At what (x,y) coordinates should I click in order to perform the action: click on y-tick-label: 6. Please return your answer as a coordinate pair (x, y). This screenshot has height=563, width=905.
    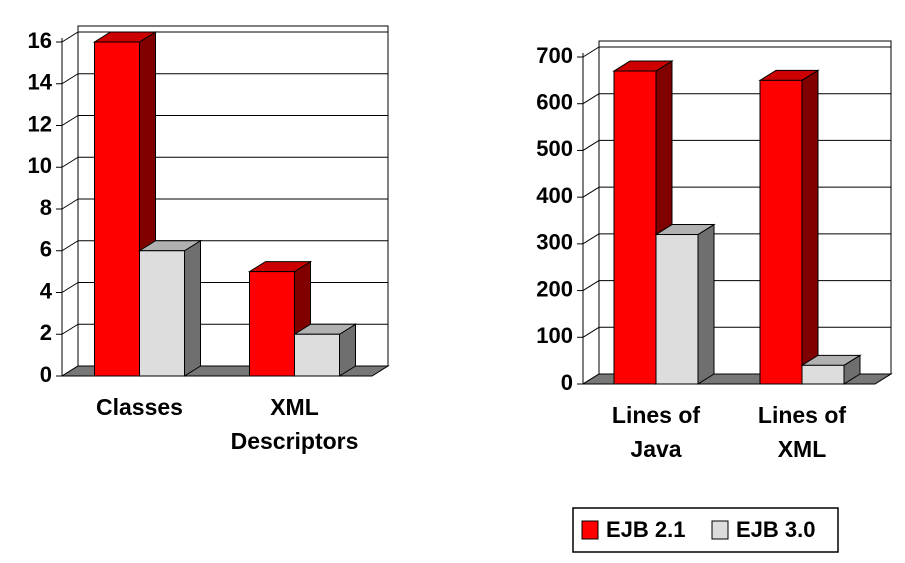
    Looking at the image, I should click on (46, 249).